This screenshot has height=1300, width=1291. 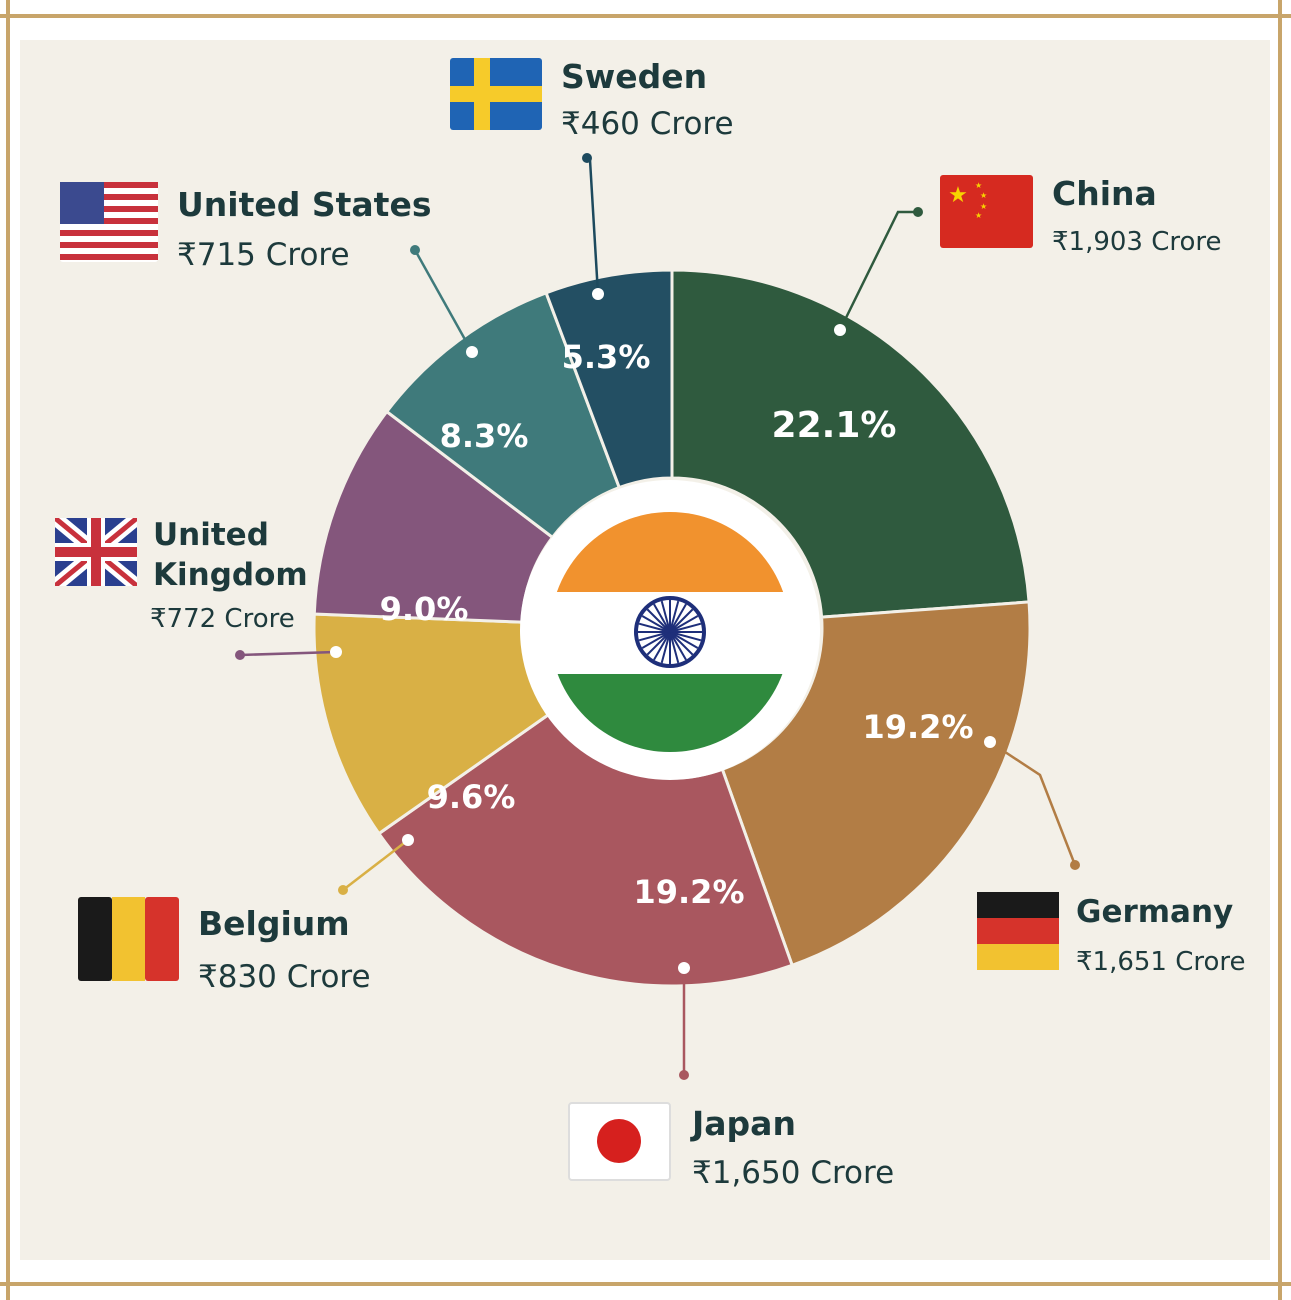 I want to click on label-china-name: China, so click(x=1104, y=193).